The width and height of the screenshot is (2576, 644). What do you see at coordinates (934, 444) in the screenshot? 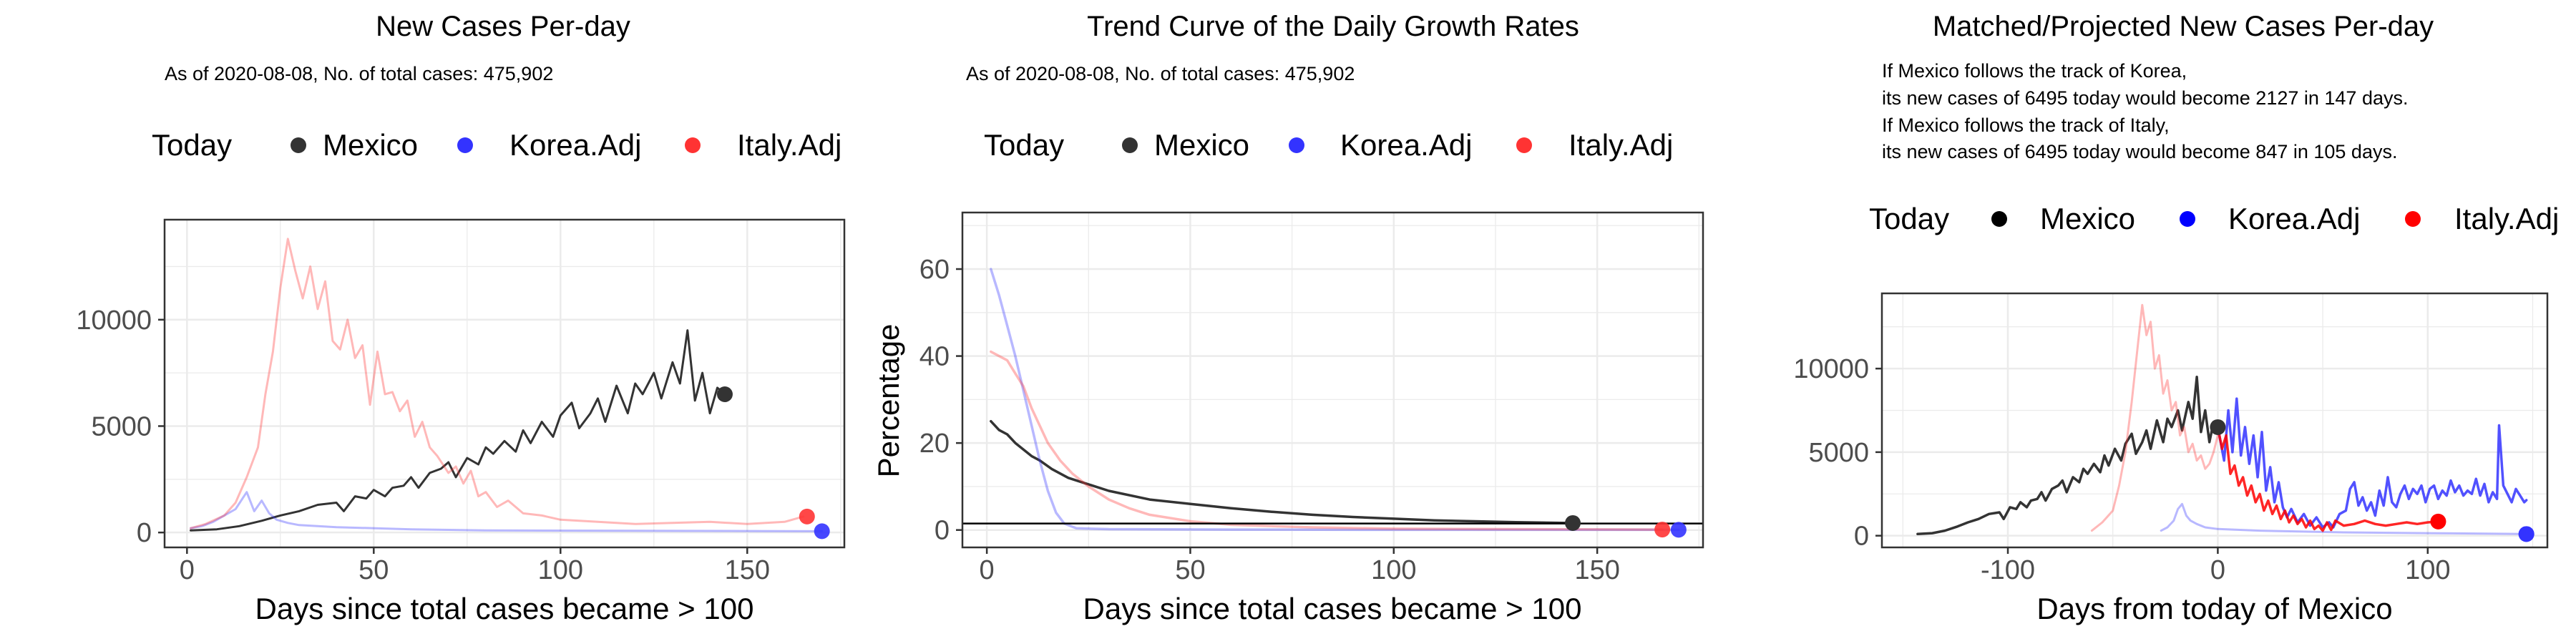
I see `y-tick-label: 20` at bounding box center [934, 444].